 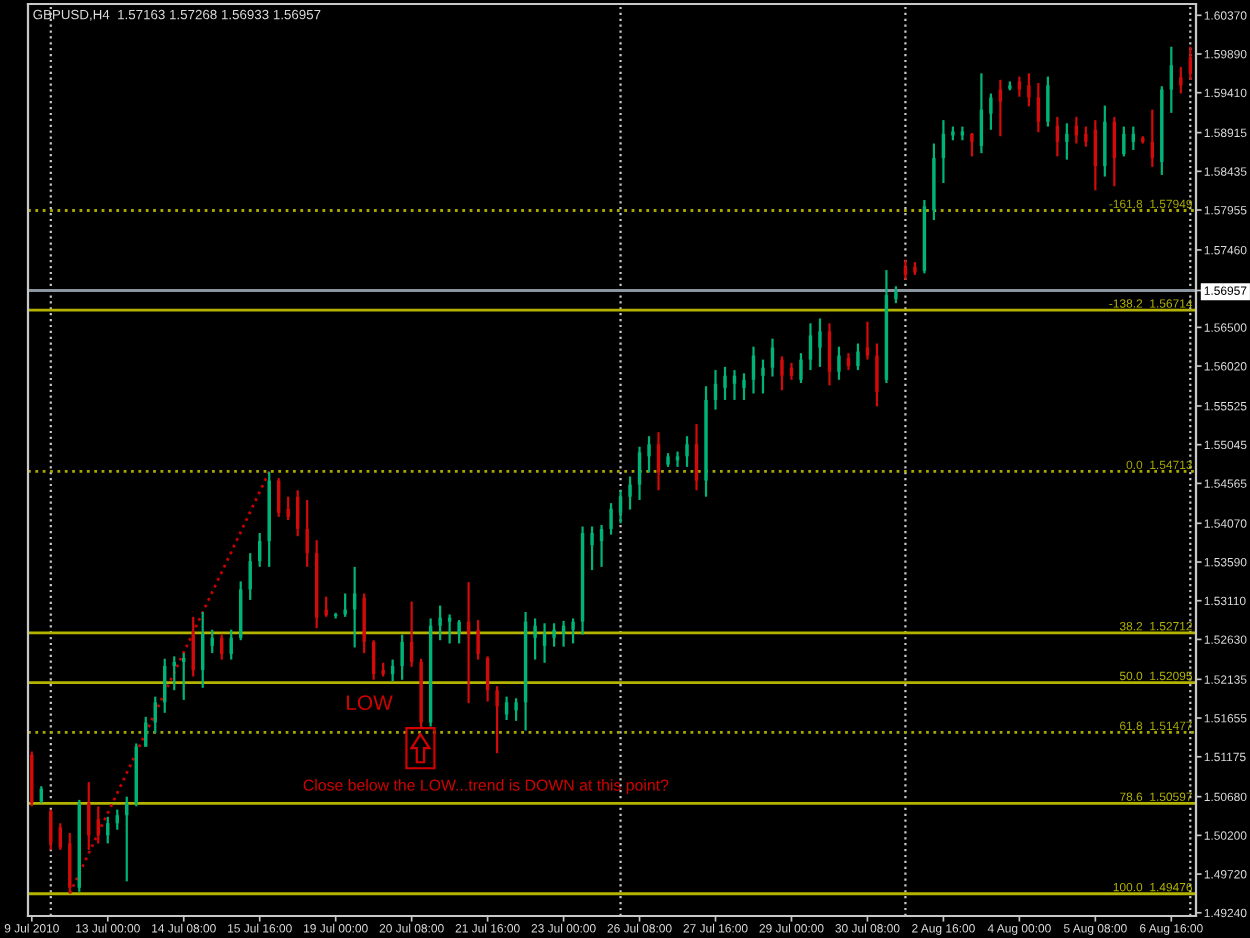 I want to click on annotation: LOW, so click(x=370, y=703).